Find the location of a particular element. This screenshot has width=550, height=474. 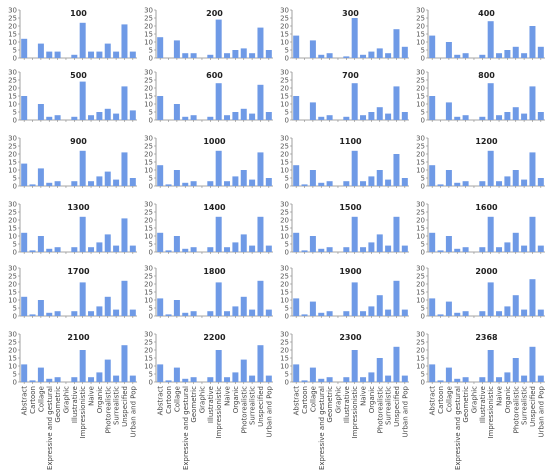

x-tick-label: Organic is located at coordinates (508, 399).